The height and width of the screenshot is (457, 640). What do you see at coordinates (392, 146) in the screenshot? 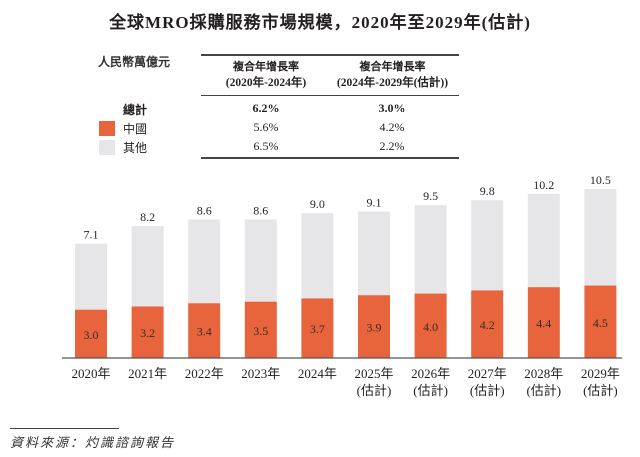
I see `cagr-others-2024-2029: 2.2%` at bounding box center [392, 146].